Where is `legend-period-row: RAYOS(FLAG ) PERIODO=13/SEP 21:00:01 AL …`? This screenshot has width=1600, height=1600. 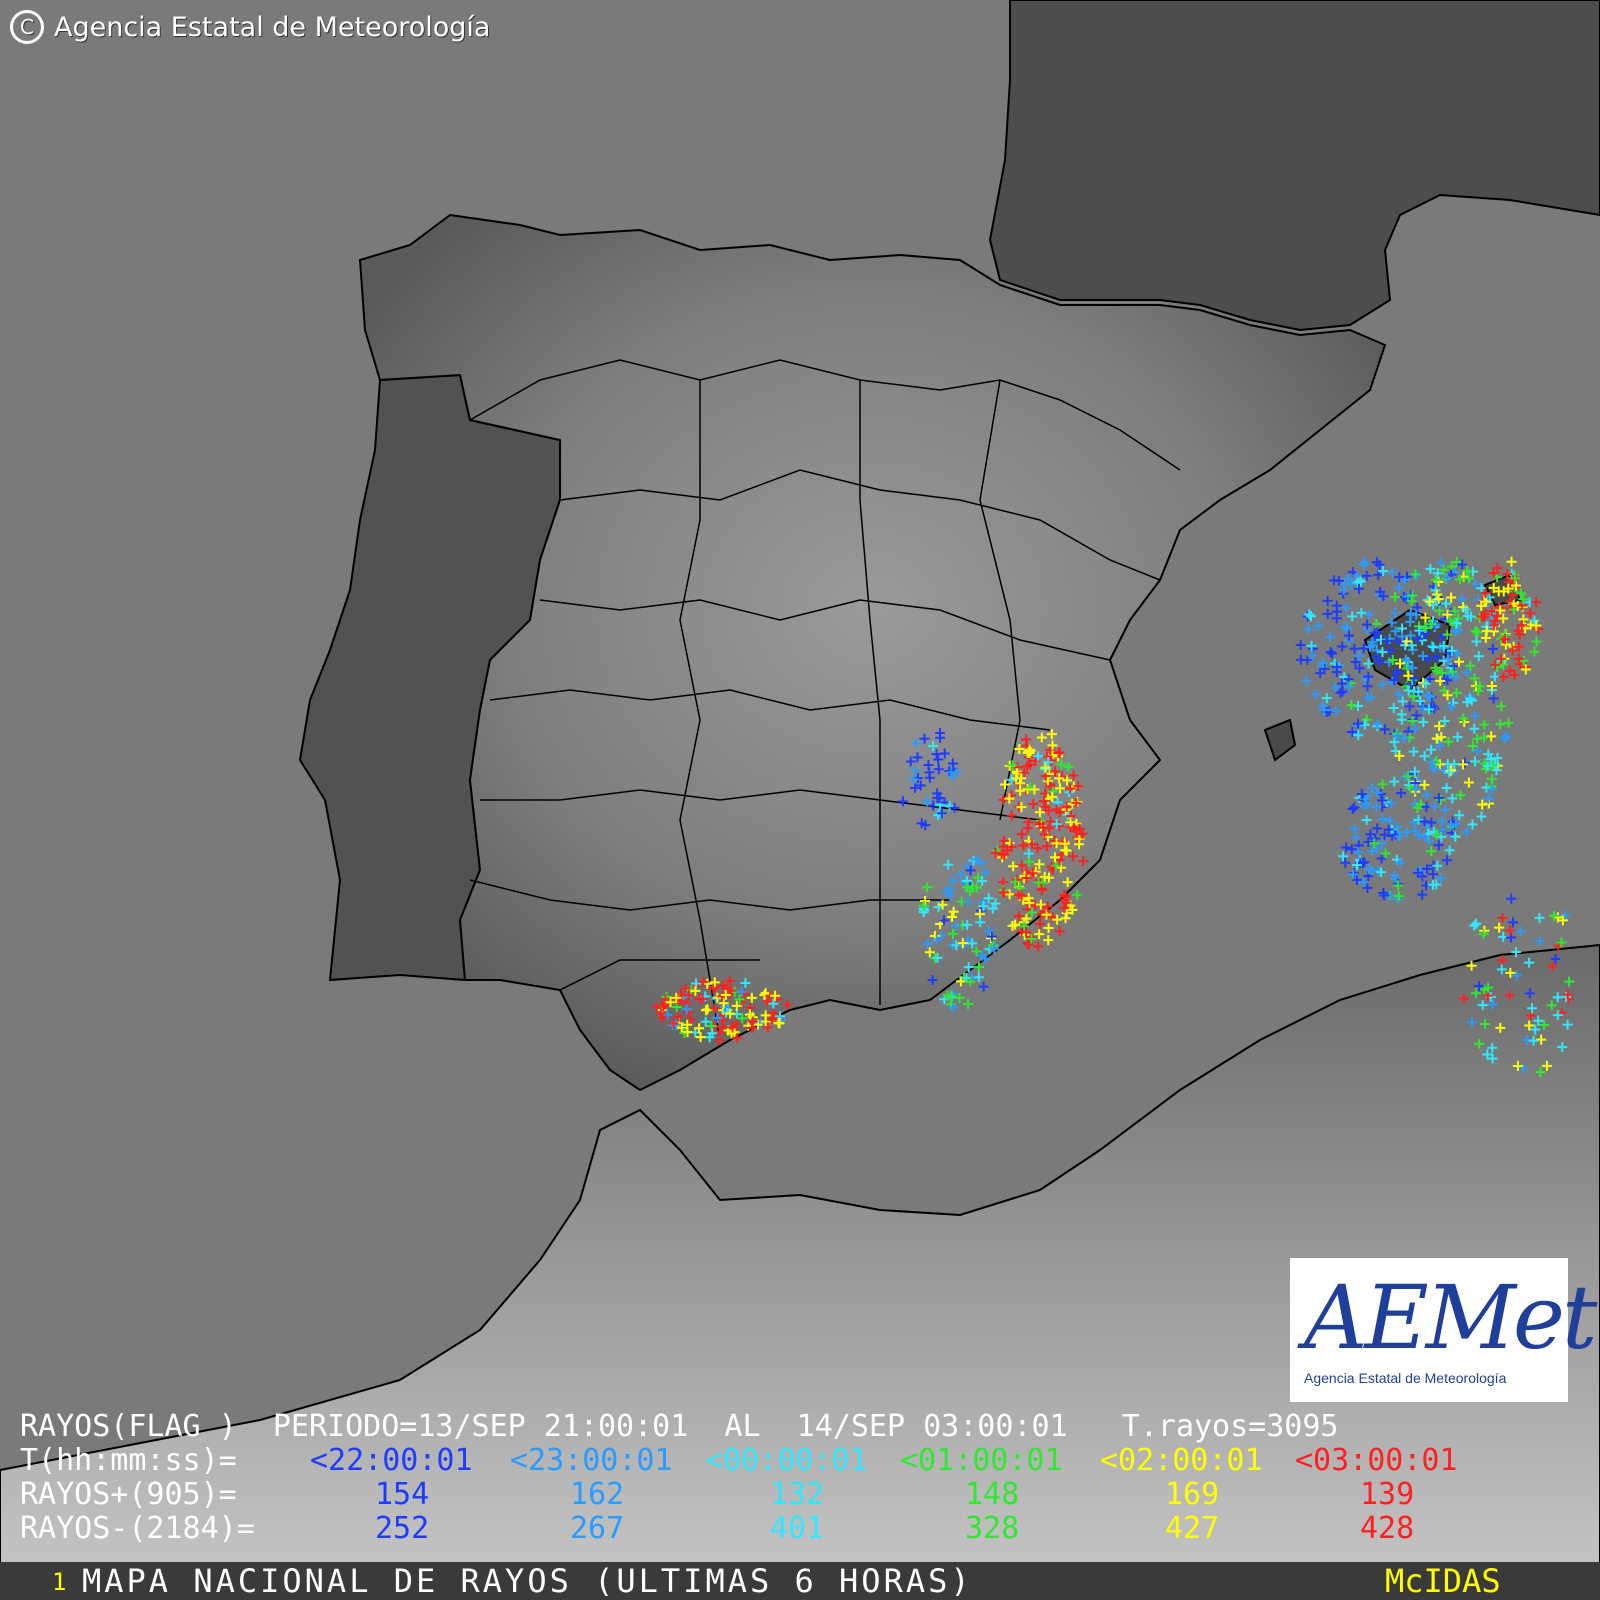 legend-period-row: RAYOS(FLAG ) PERIODO=13/SEP 21:00:01 AL … is located at coordinates (679, 1426).